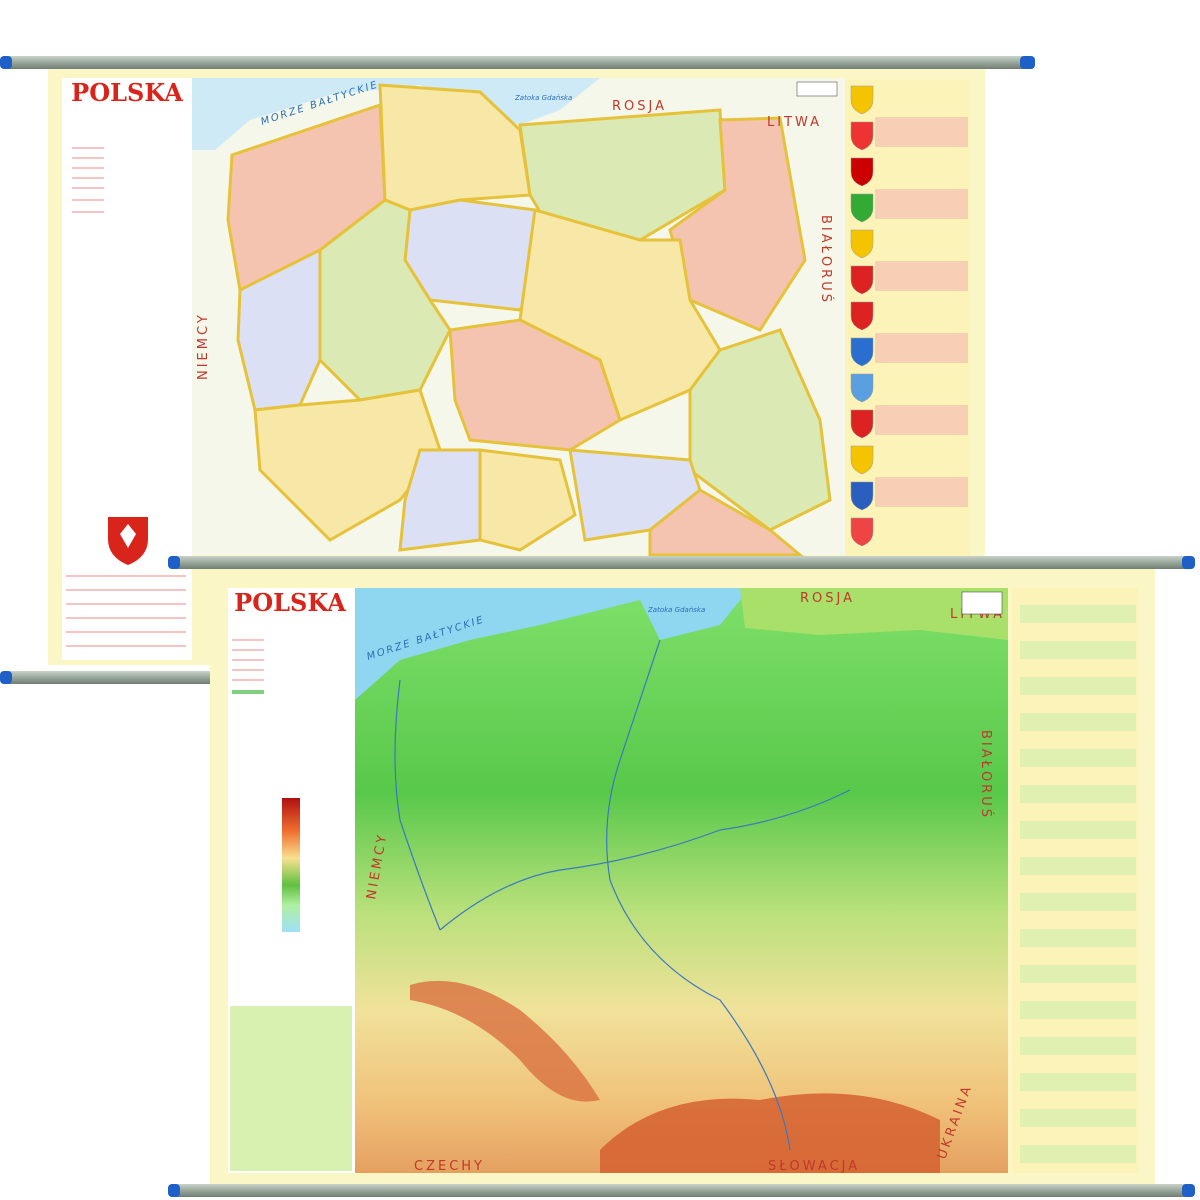  What do you see at coordinates (770, 1133) in the screenshot?
I see `carpathians` at bounding box center [770, 1133].